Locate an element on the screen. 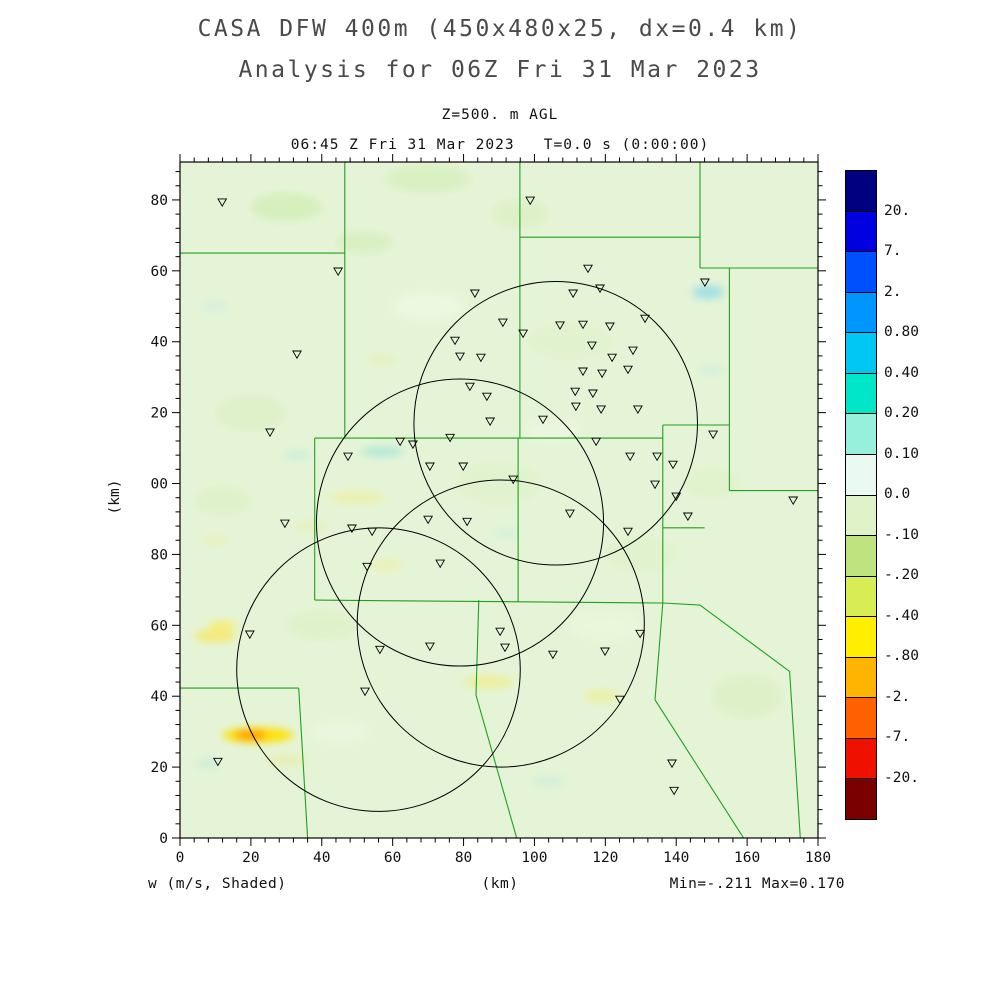 This screenshot has height=1000, width=1000. colorbar-tick-label: 0.0 is located at coordinates (897, 494).